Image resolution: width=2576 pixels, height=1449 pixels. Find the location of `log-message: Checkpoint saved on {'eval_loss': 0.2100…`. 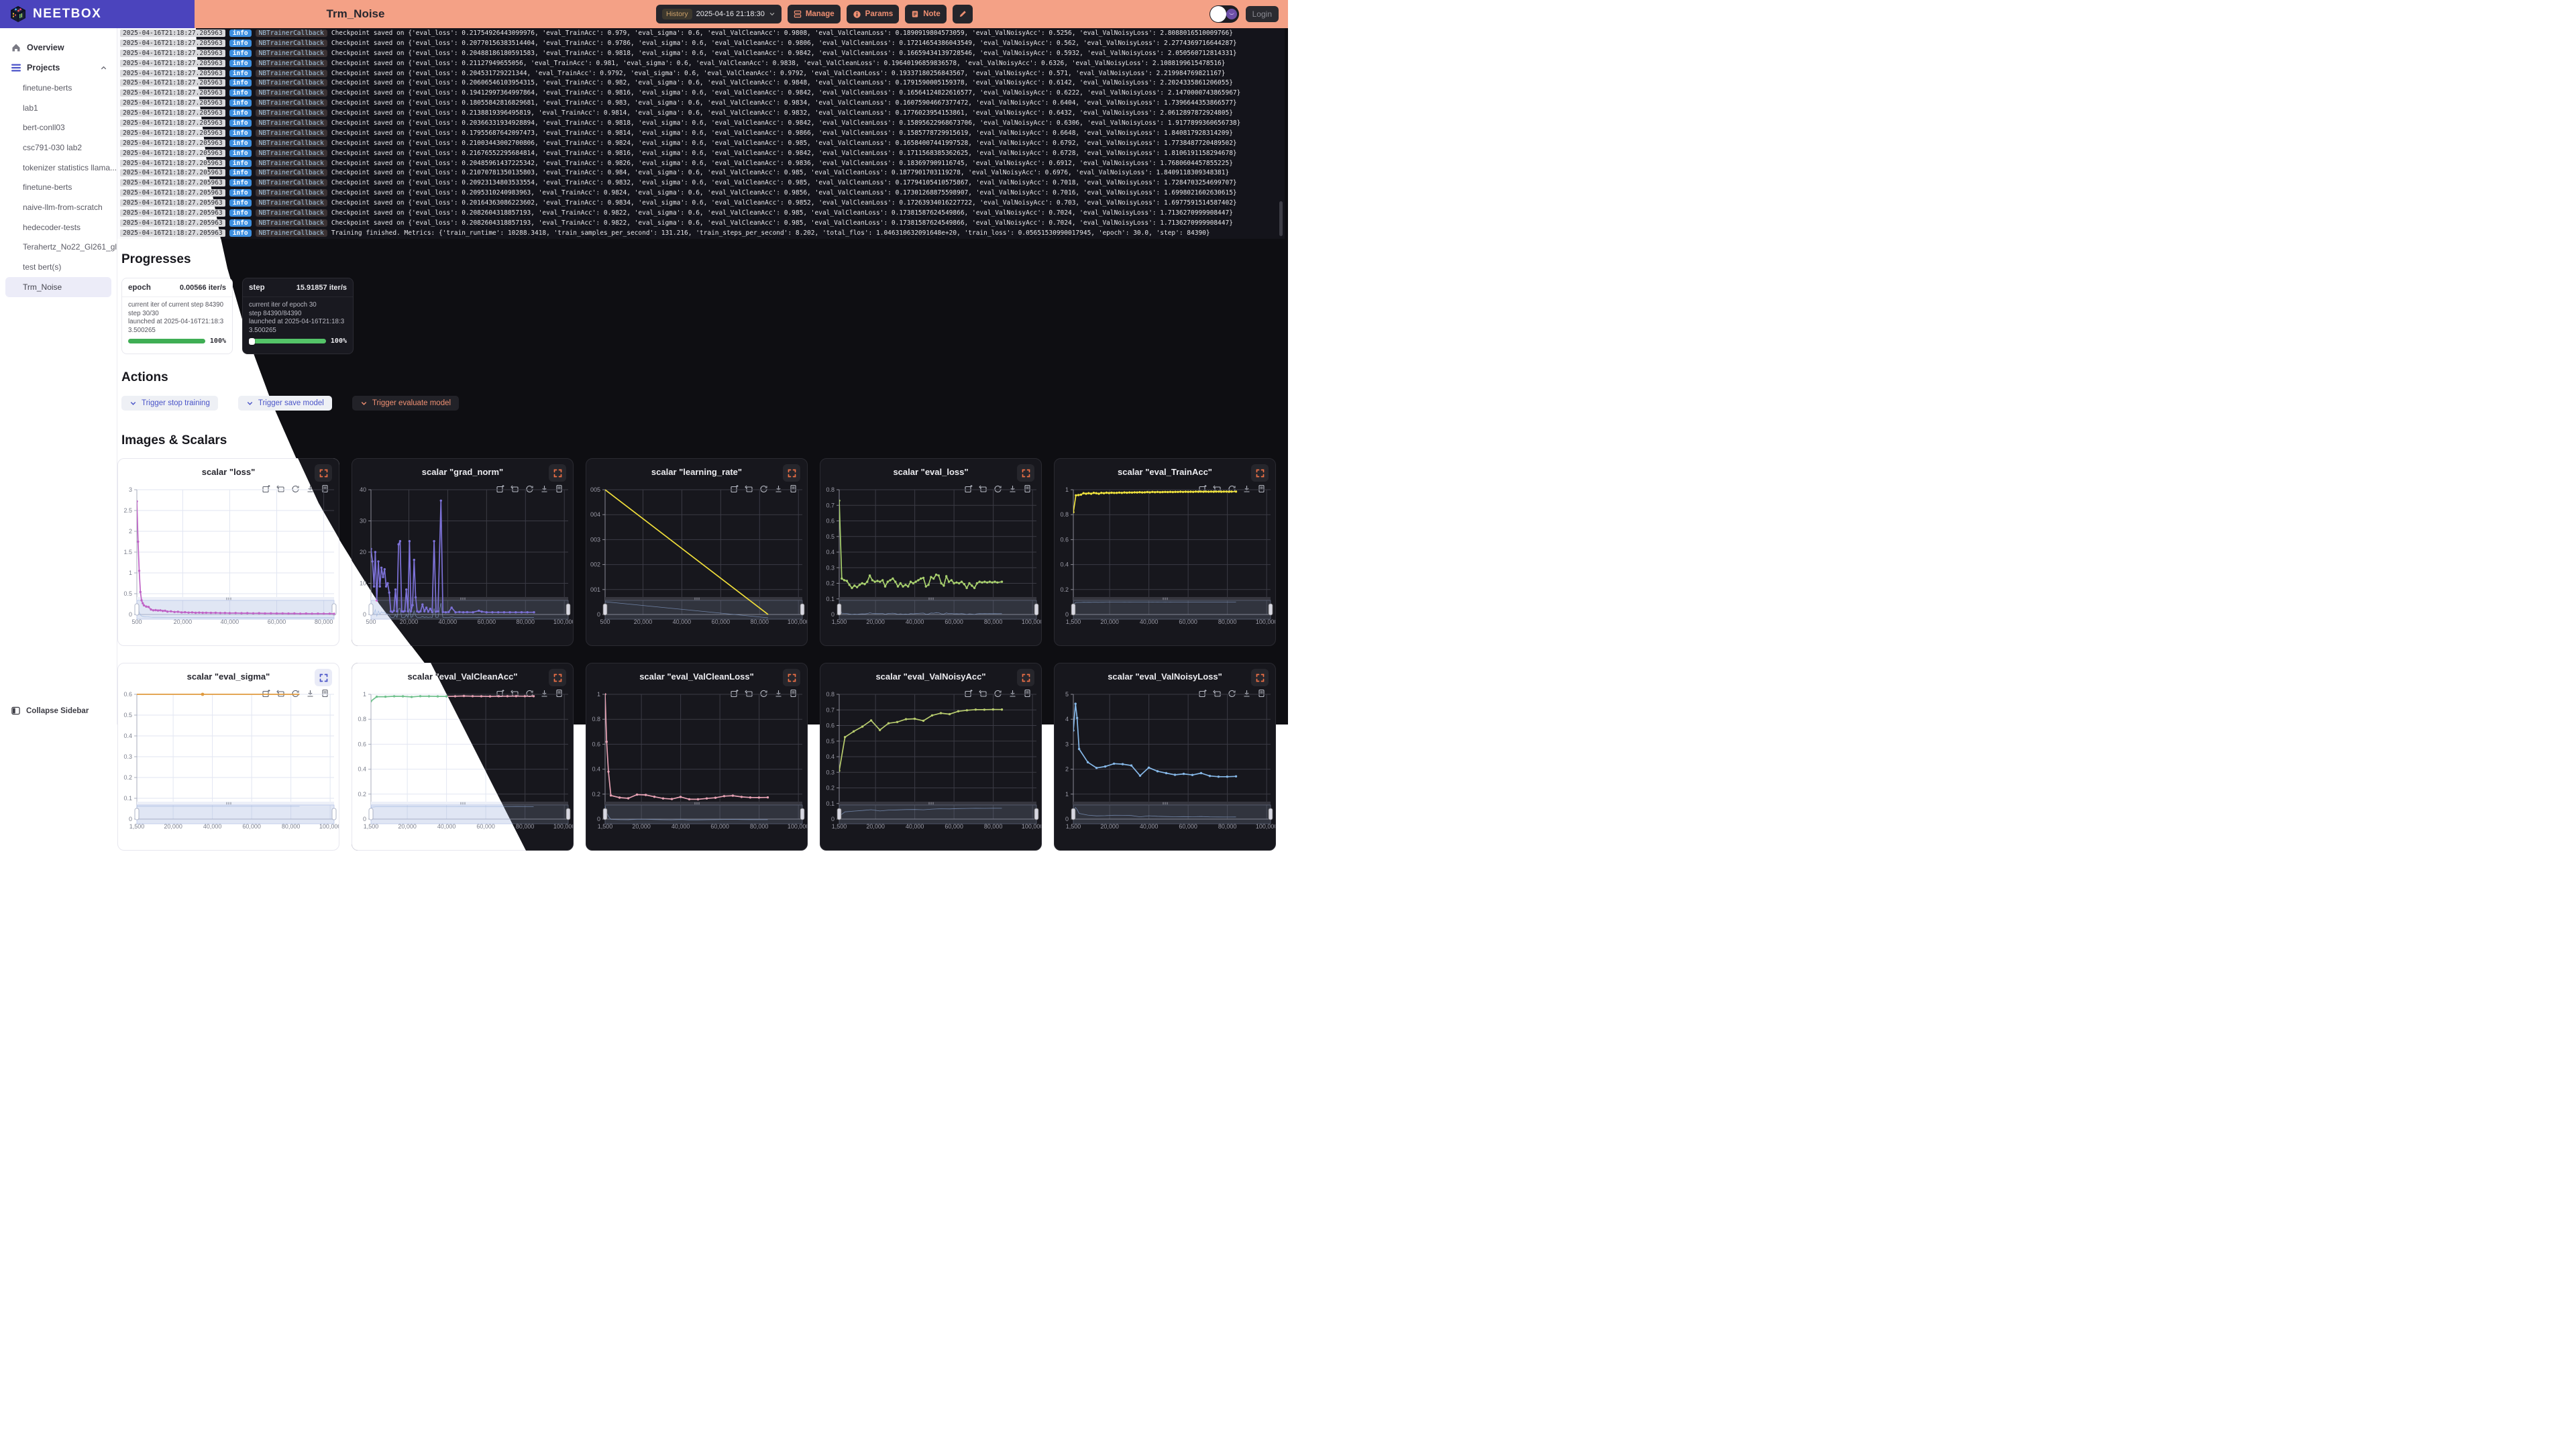

log-message: Checkpoint saved on {'eval_loss': 0.2100… is located at coordinates (784, 143).